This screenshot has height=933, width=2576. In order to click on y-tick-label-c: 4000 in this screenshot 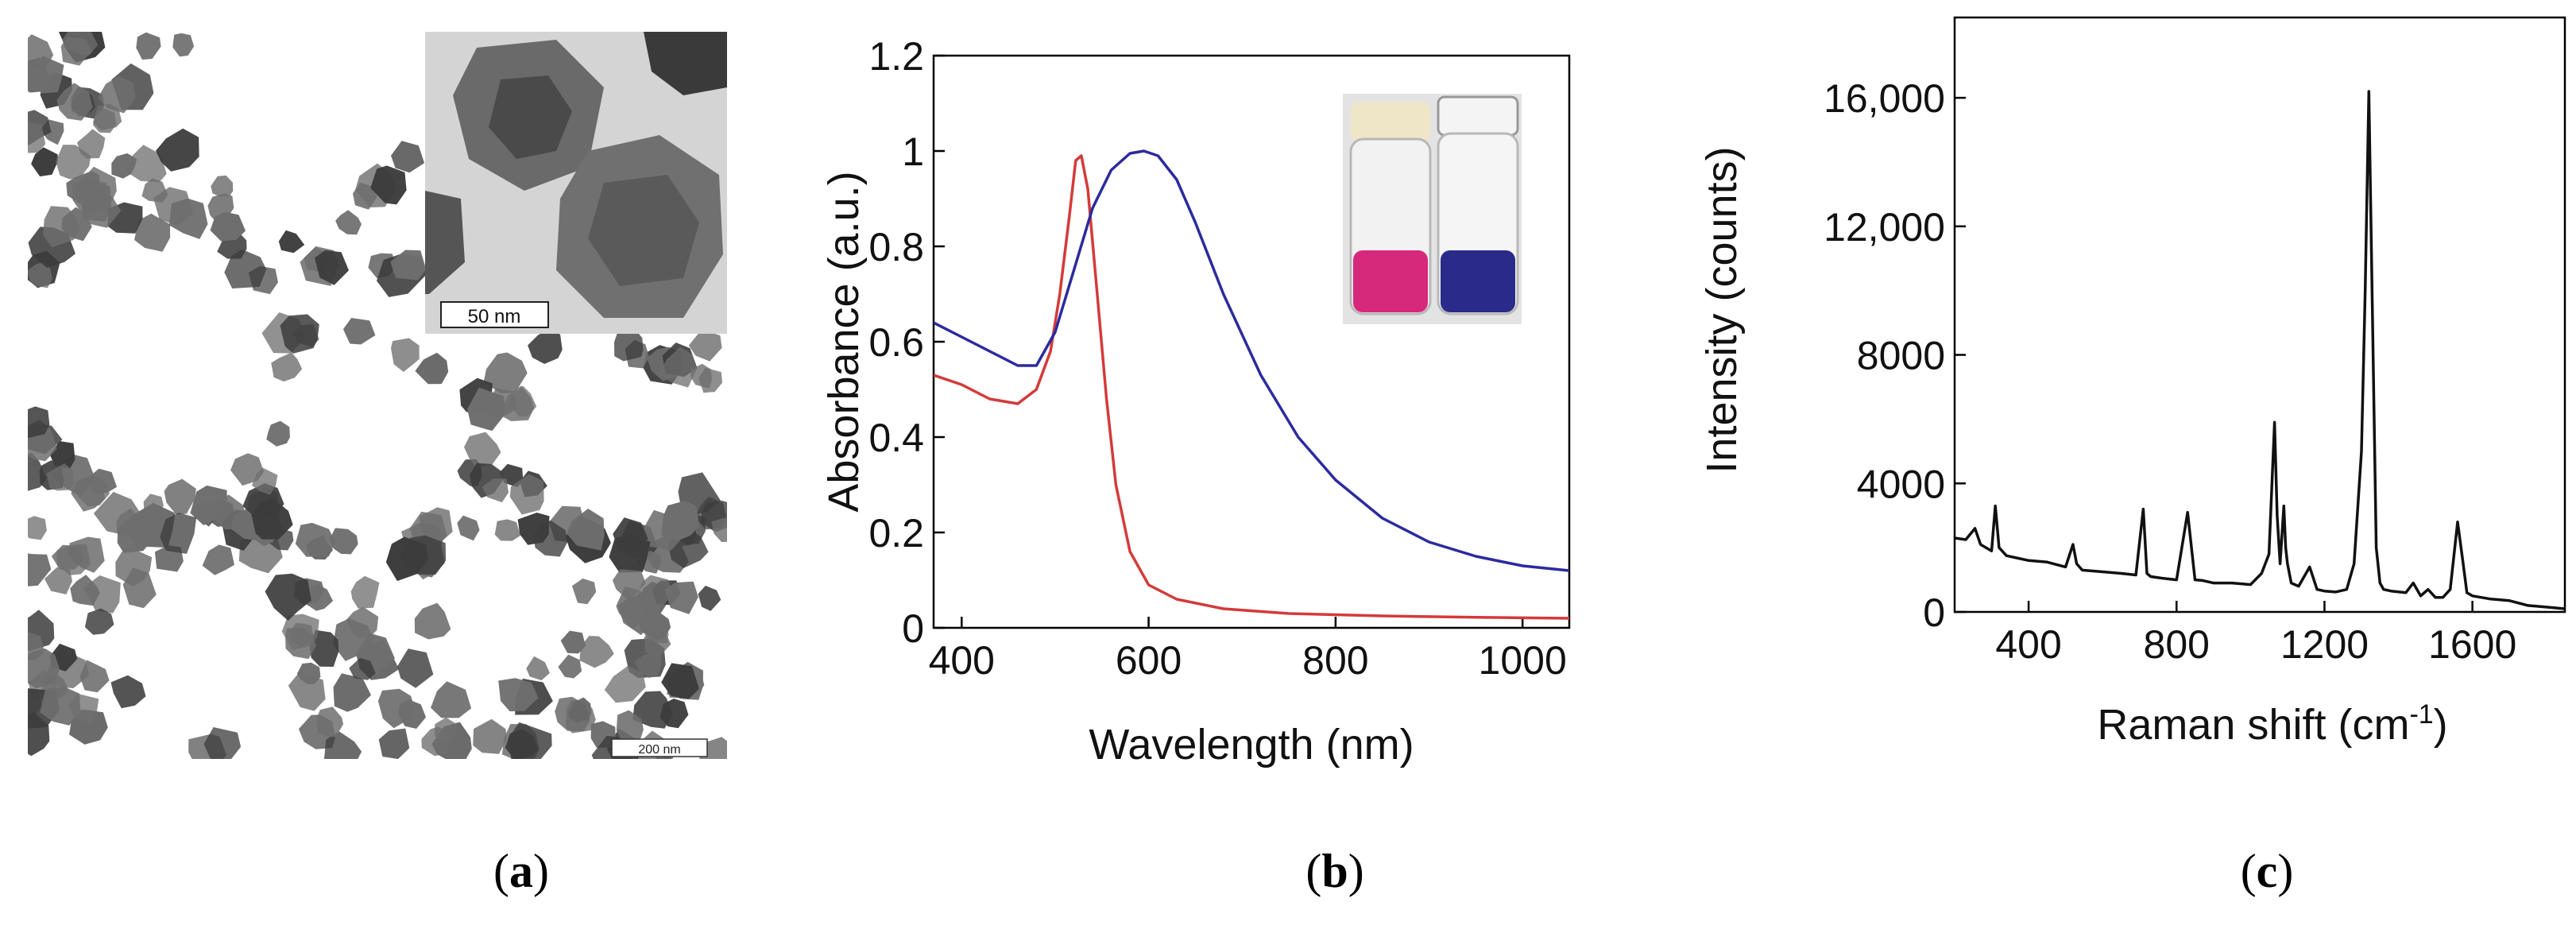, I will do `click(1901, 484)`.